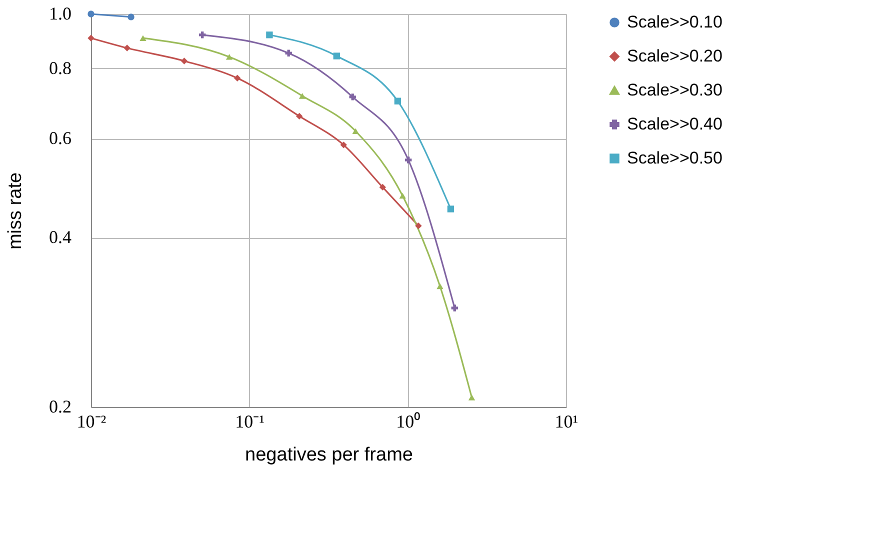 The image size is (874, 536). I want to click on x-axis-title: negatives per frame, so click(329, 455).